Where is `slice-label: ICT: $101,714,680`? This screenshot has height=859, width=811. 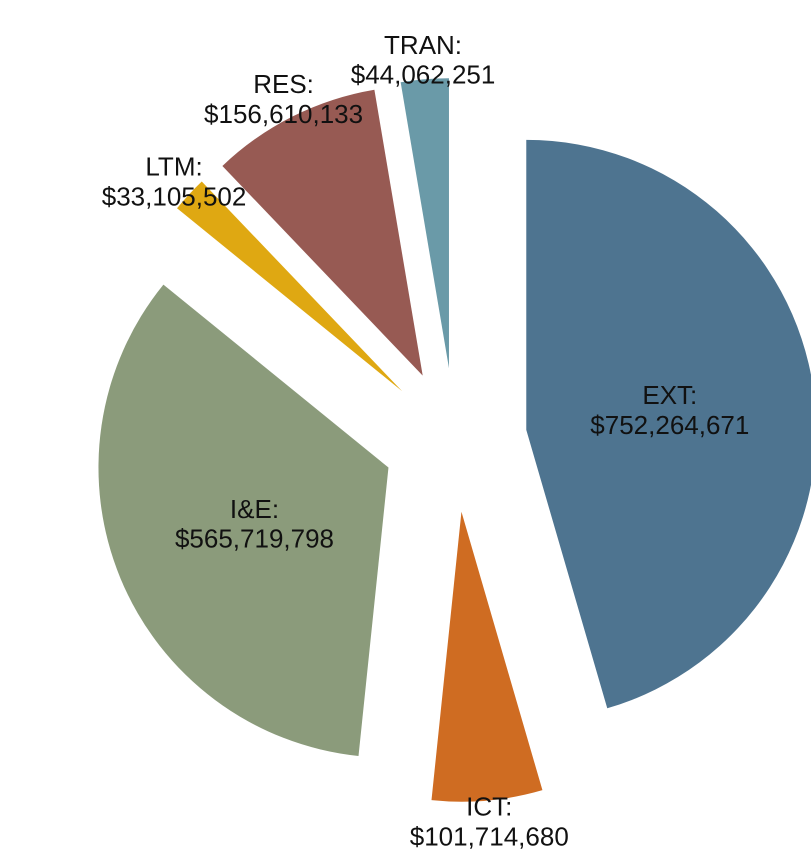
slice-label: ICT: $101,714,680 is located at coordinates (489, 822).